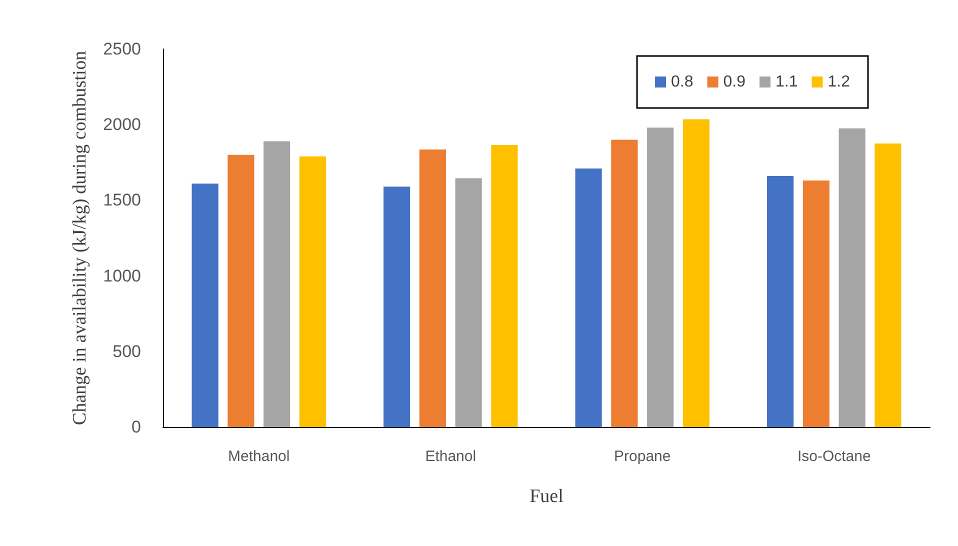  What do you see at coordinates (734, 82) in the screenshot?
I see `legend-label: 0.9` at bounding box center [734, 82].